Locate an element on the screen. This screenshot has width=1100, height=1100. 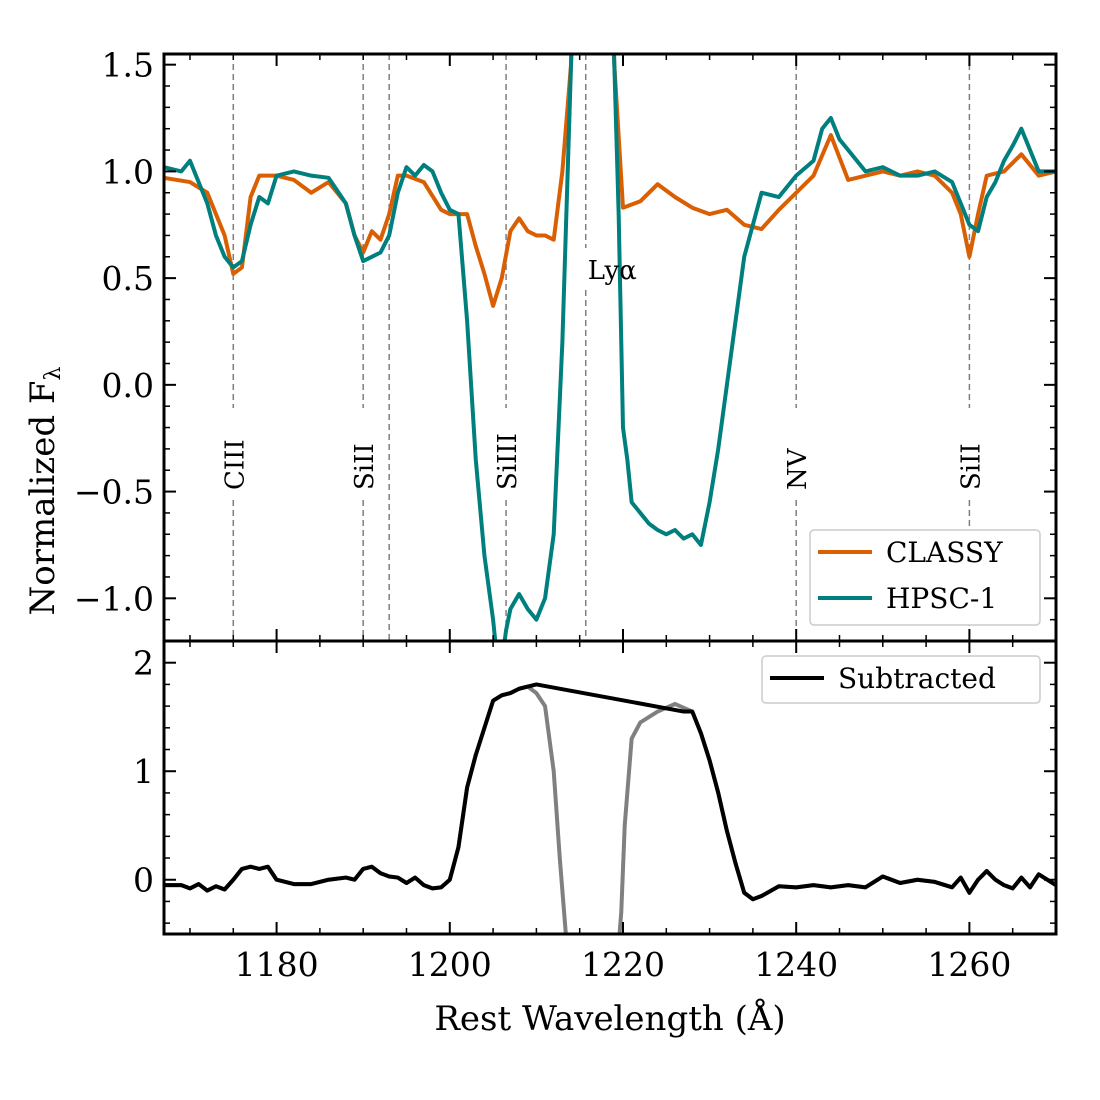
bottom-x-tick-label: 1220 is located at coordinates (623, 964).